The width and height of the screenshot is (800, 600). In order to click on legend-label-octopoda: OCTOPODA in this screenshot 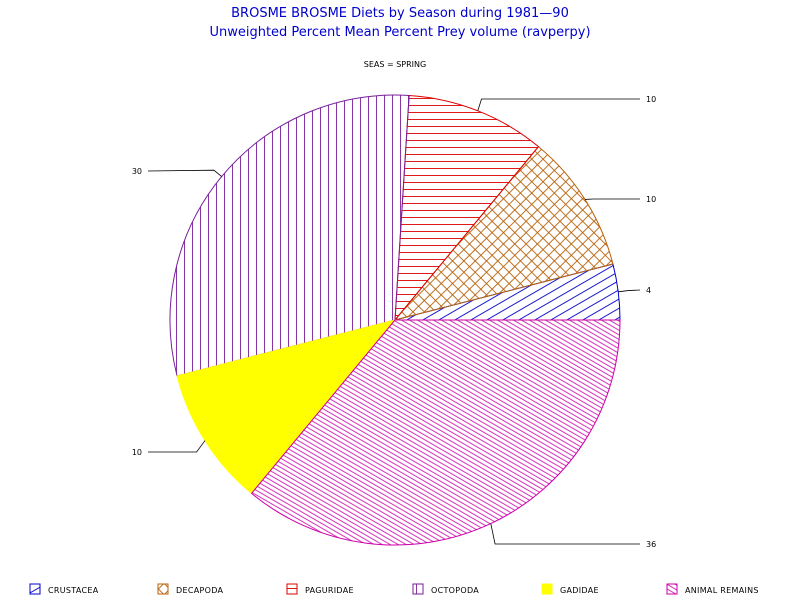, I will do `click(455, 590)`.